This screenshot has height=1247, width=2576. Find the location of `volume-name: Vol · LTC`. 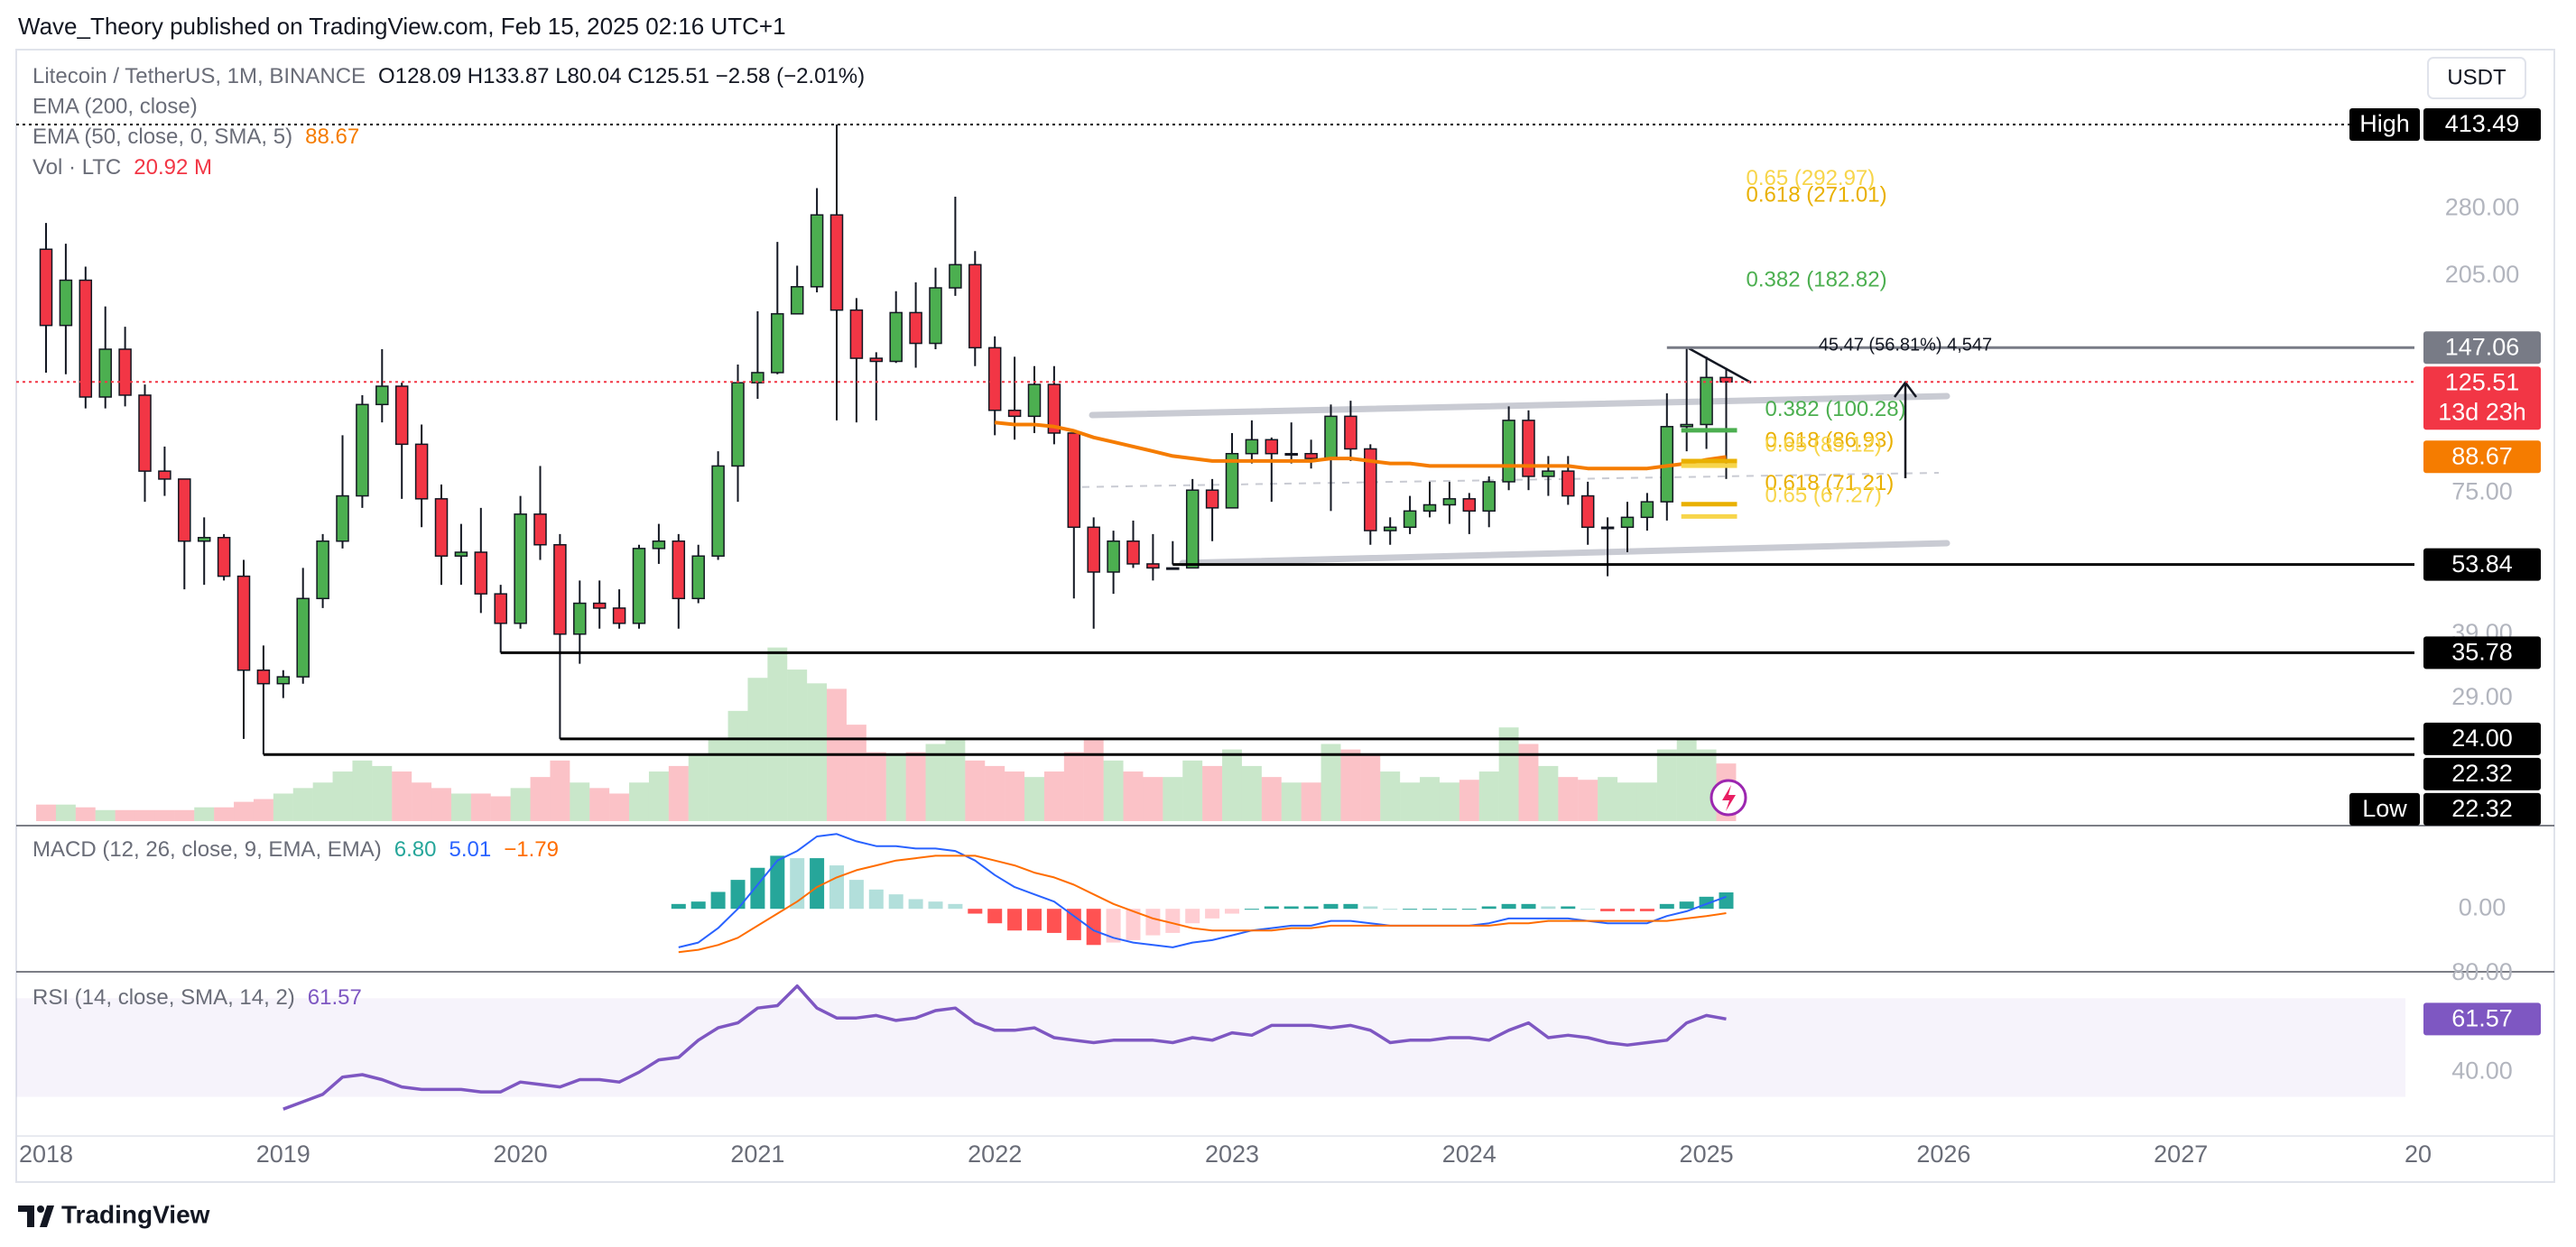

volume-name: Vol · LTC is located at coordinates (76, 167).